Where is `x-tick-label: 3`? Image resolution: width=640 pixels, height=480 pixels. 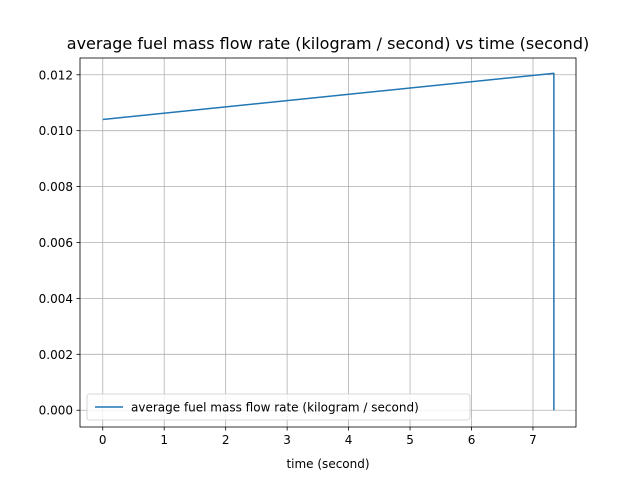 x-tick-label: 3 is located at coordinates (287, 440).